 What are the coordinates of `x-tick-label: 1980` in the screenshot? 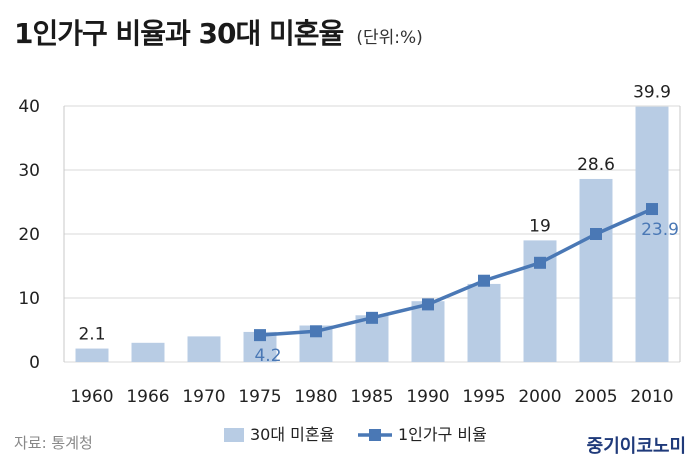 It's located at (315, 397).